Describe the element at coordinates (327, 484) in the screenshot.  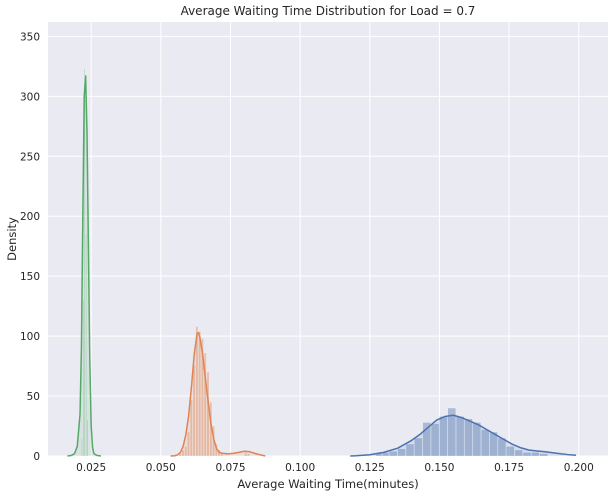
I see `x-axis-label: Average Waiting Time(minutes)` at that location.